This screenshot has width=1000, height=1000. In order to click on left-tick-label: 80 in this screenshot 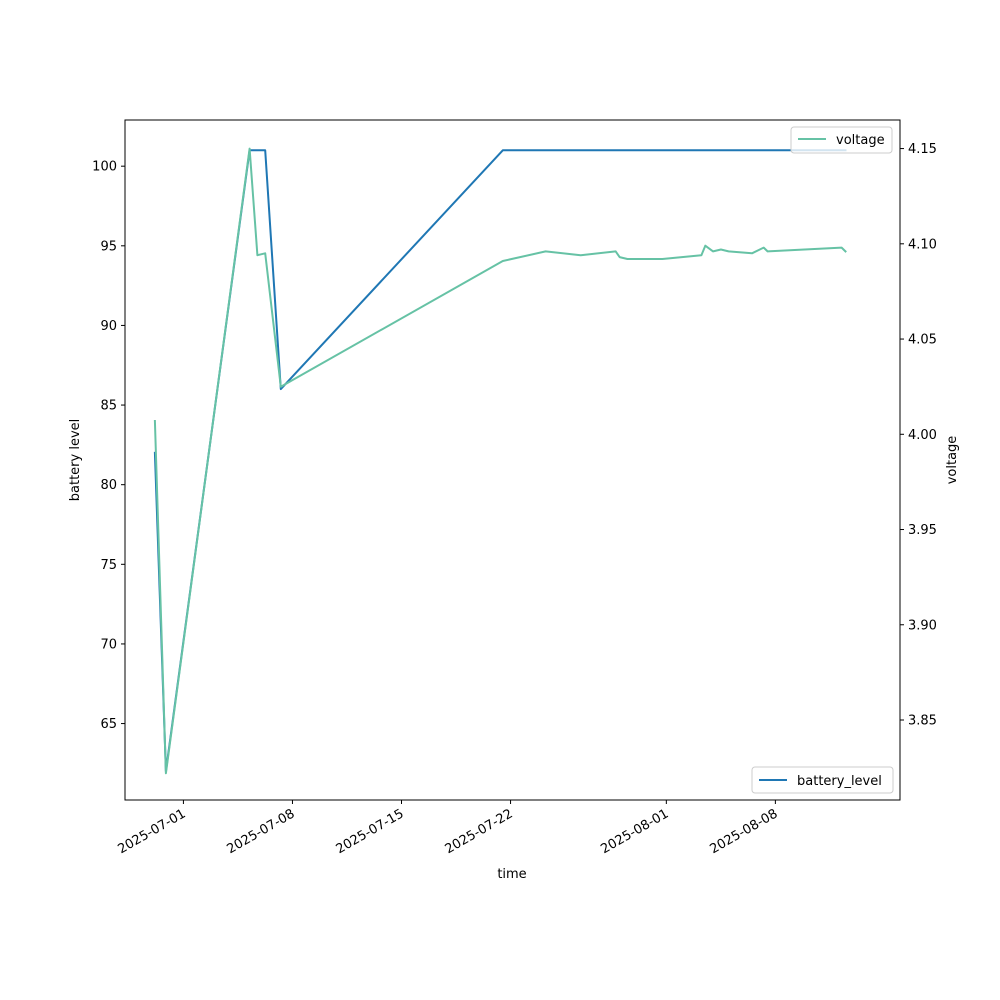, I will do `click(108, 485)`.